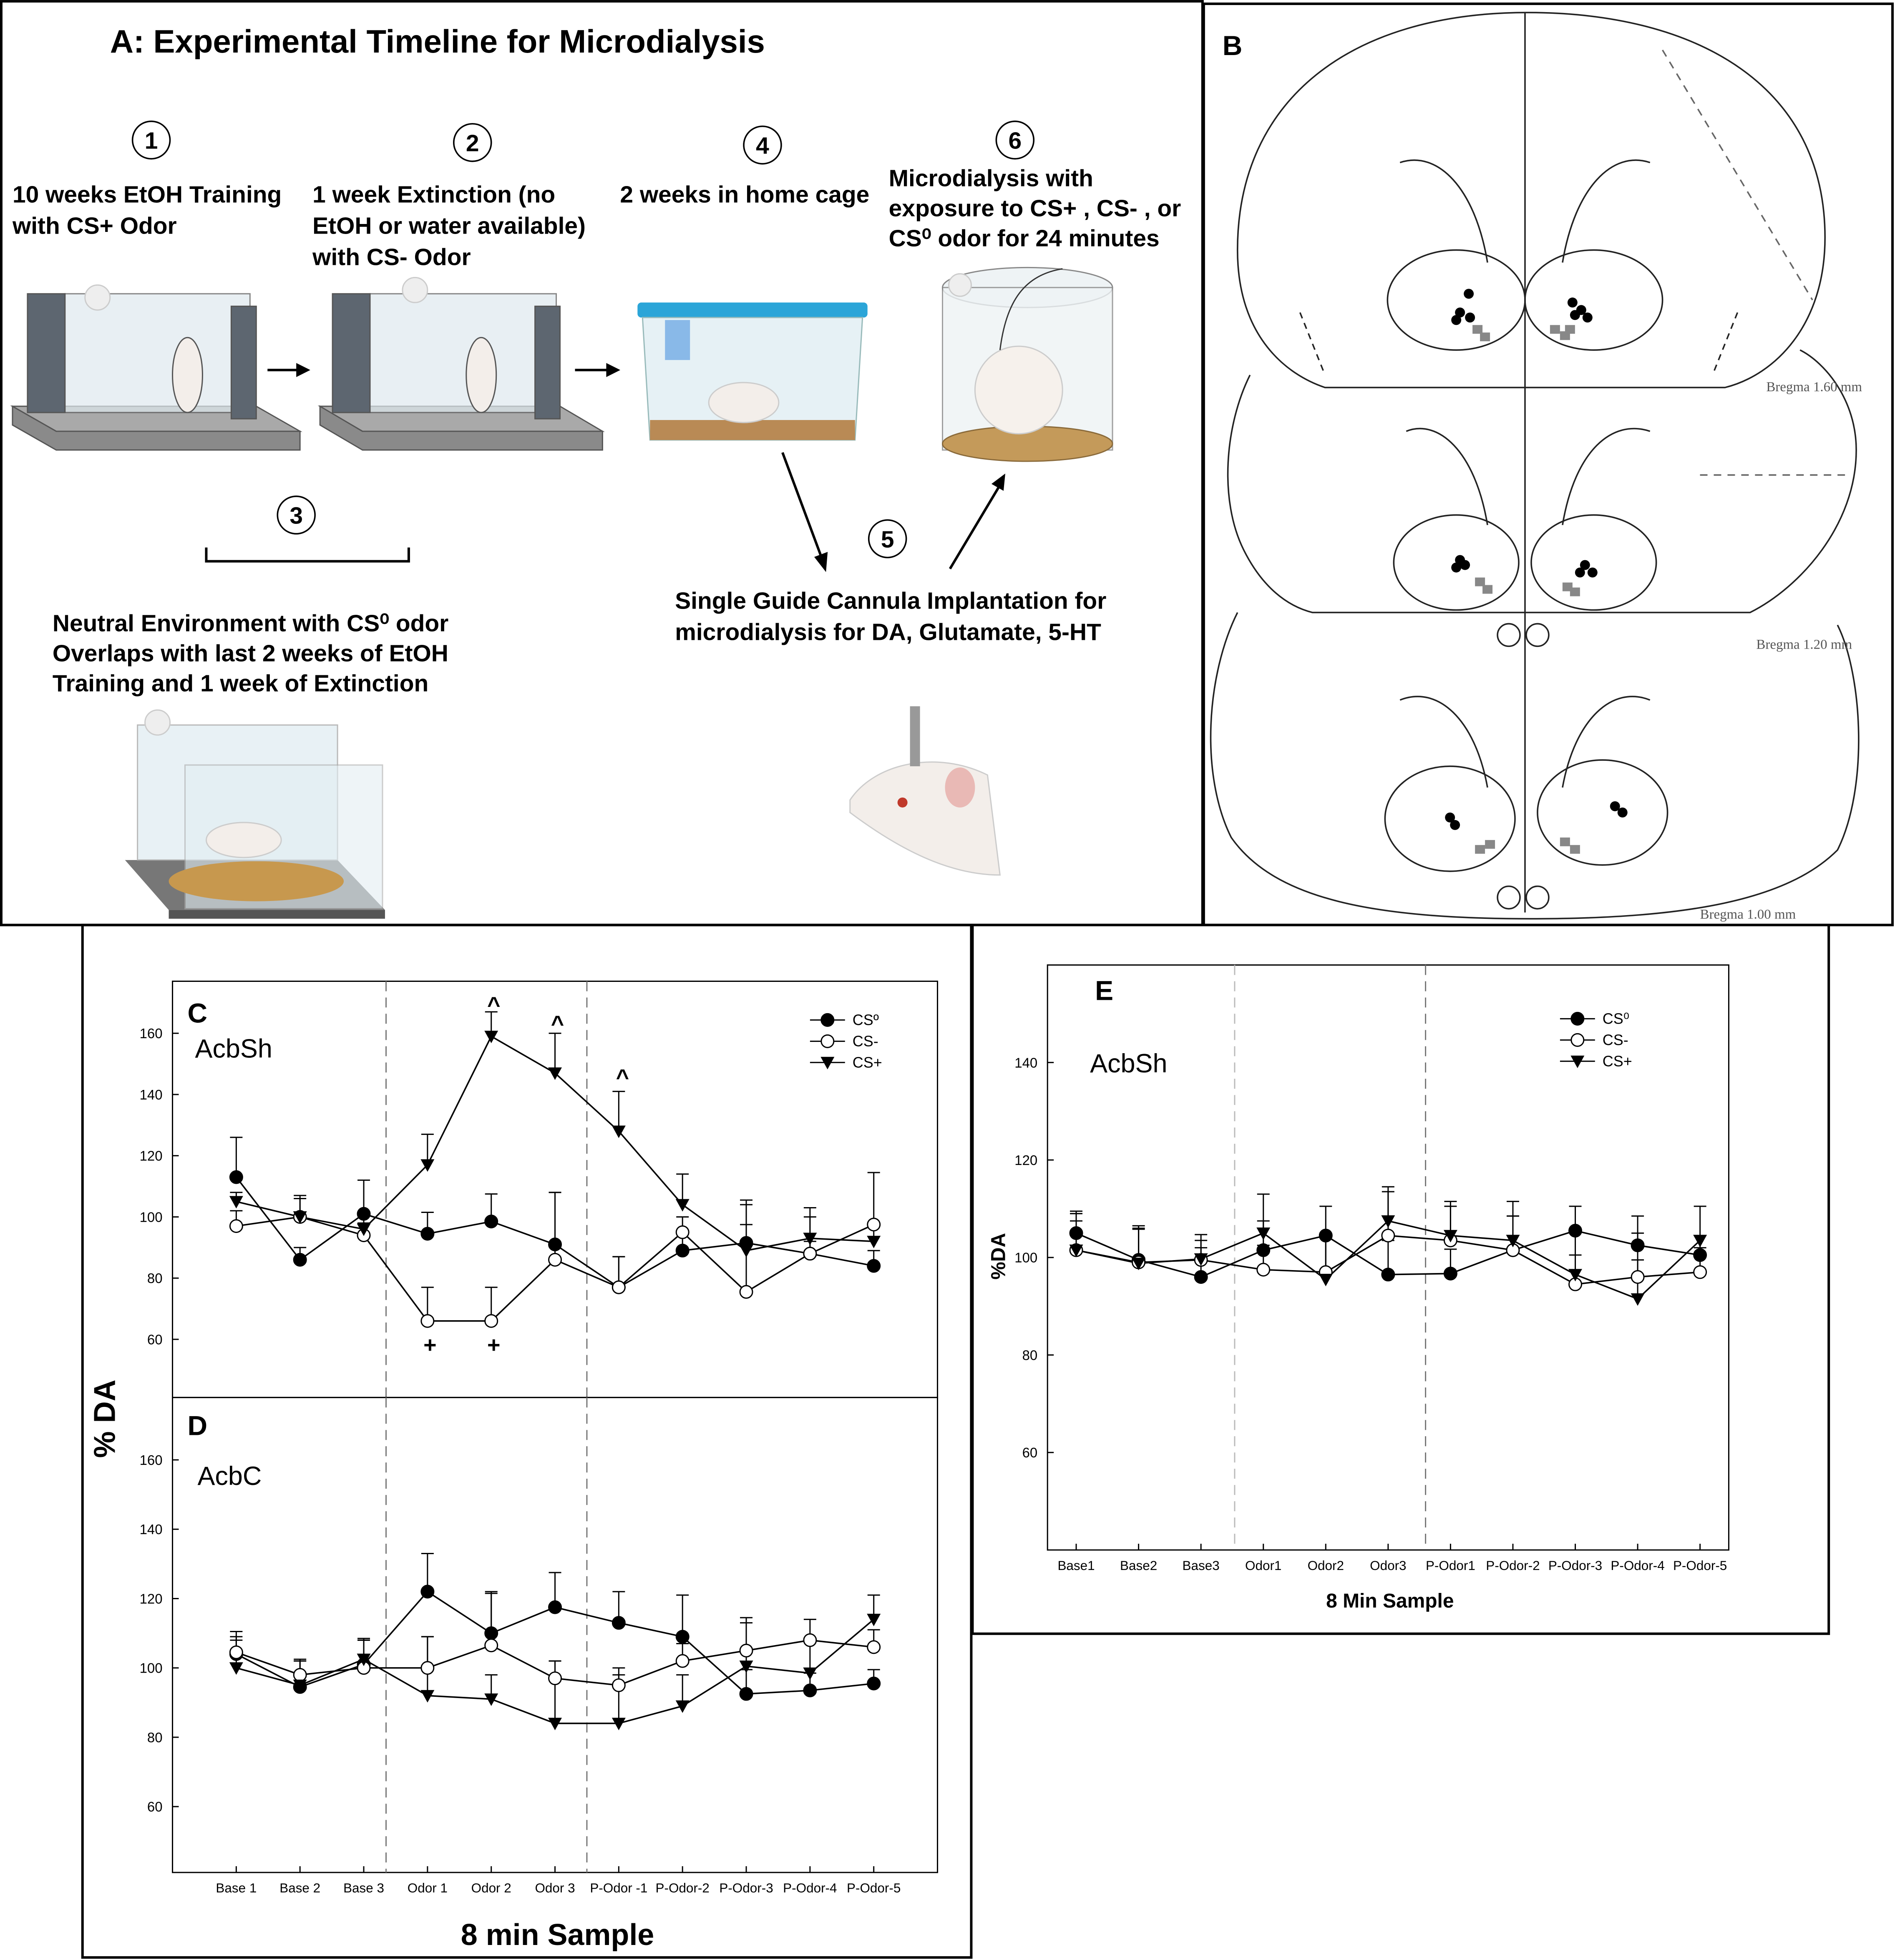  What do you see at coordinates (251, 654) in the screenshot?
I see `step-text: Overlaps with last 2 weeks of EtOH` at bounding box center [251, 654].